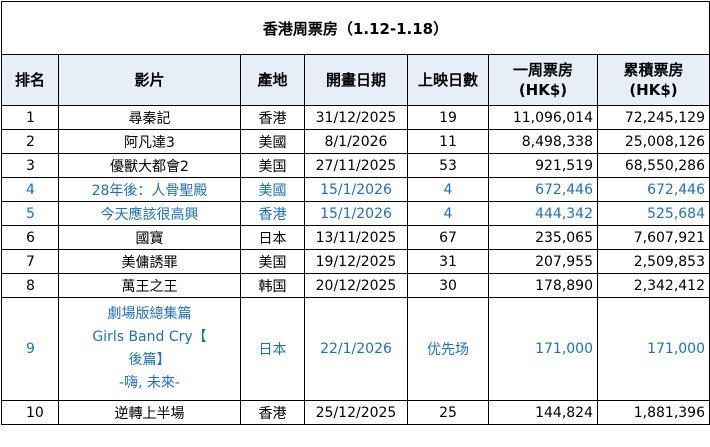 The width and height of the screenshot is (710, 447). I want to click on rank-cell: 9, so click(30, 349).